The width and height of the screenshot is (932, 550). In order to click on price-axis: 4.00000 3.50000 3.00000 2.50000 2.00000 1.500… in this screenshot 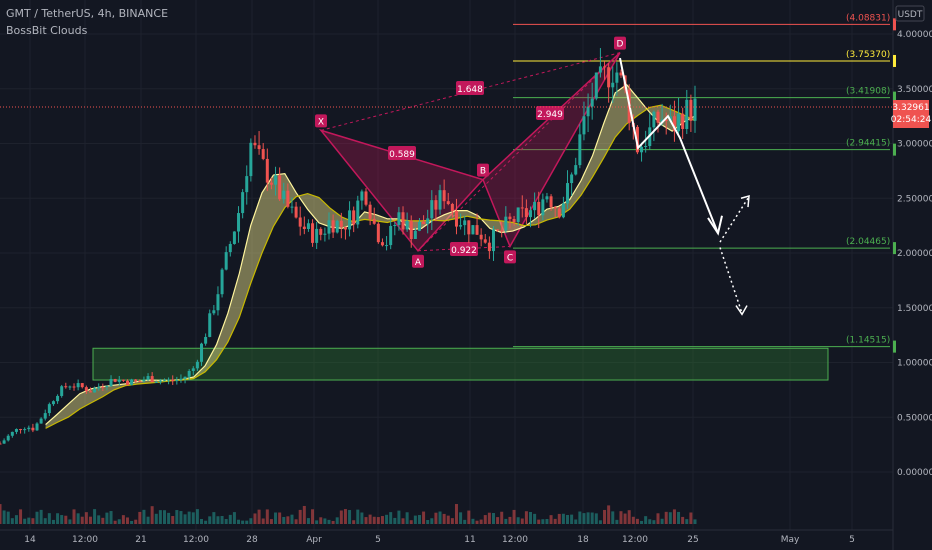, I will do `click(912, 248)`.